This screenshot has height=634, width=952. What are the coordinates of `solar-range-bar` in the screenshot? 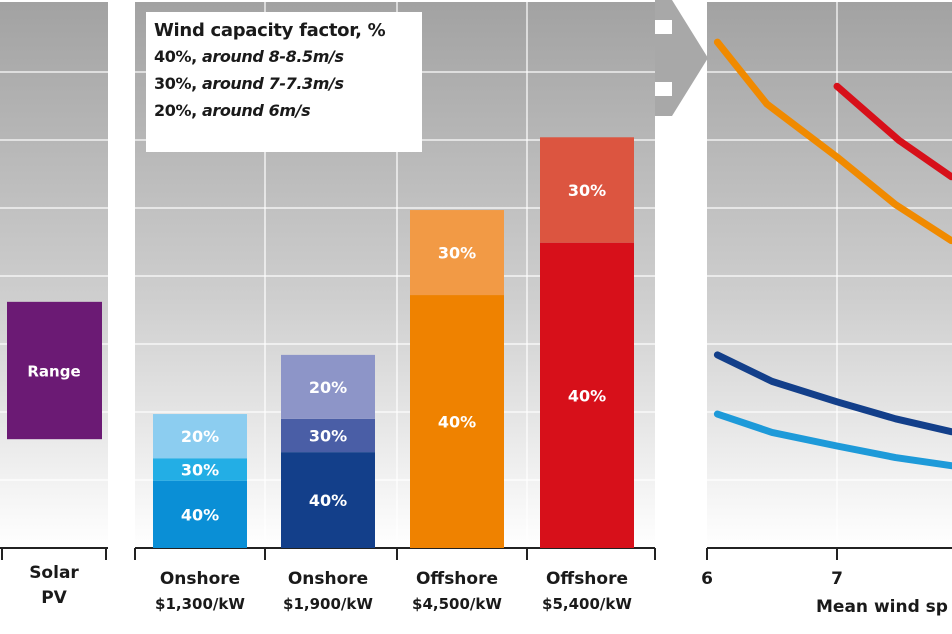 It's located at (54, 370).